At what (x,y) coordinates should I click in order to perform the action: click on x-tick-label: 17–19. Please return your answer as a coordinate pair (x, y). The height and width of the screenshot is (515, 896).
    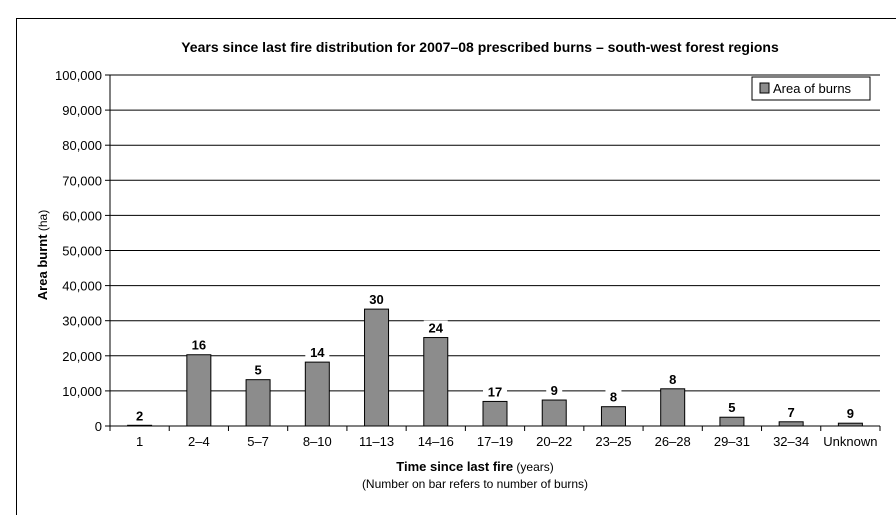
    Looking at the image, I should click on (495, 441).